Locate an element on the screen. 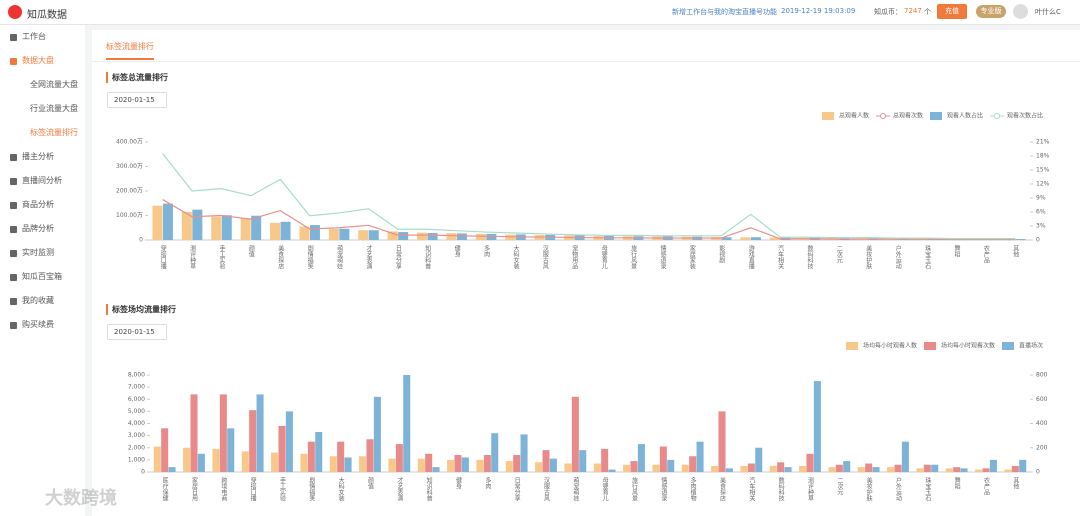  sidebar-item: 播主分析 is located at coordinates (42, 157).